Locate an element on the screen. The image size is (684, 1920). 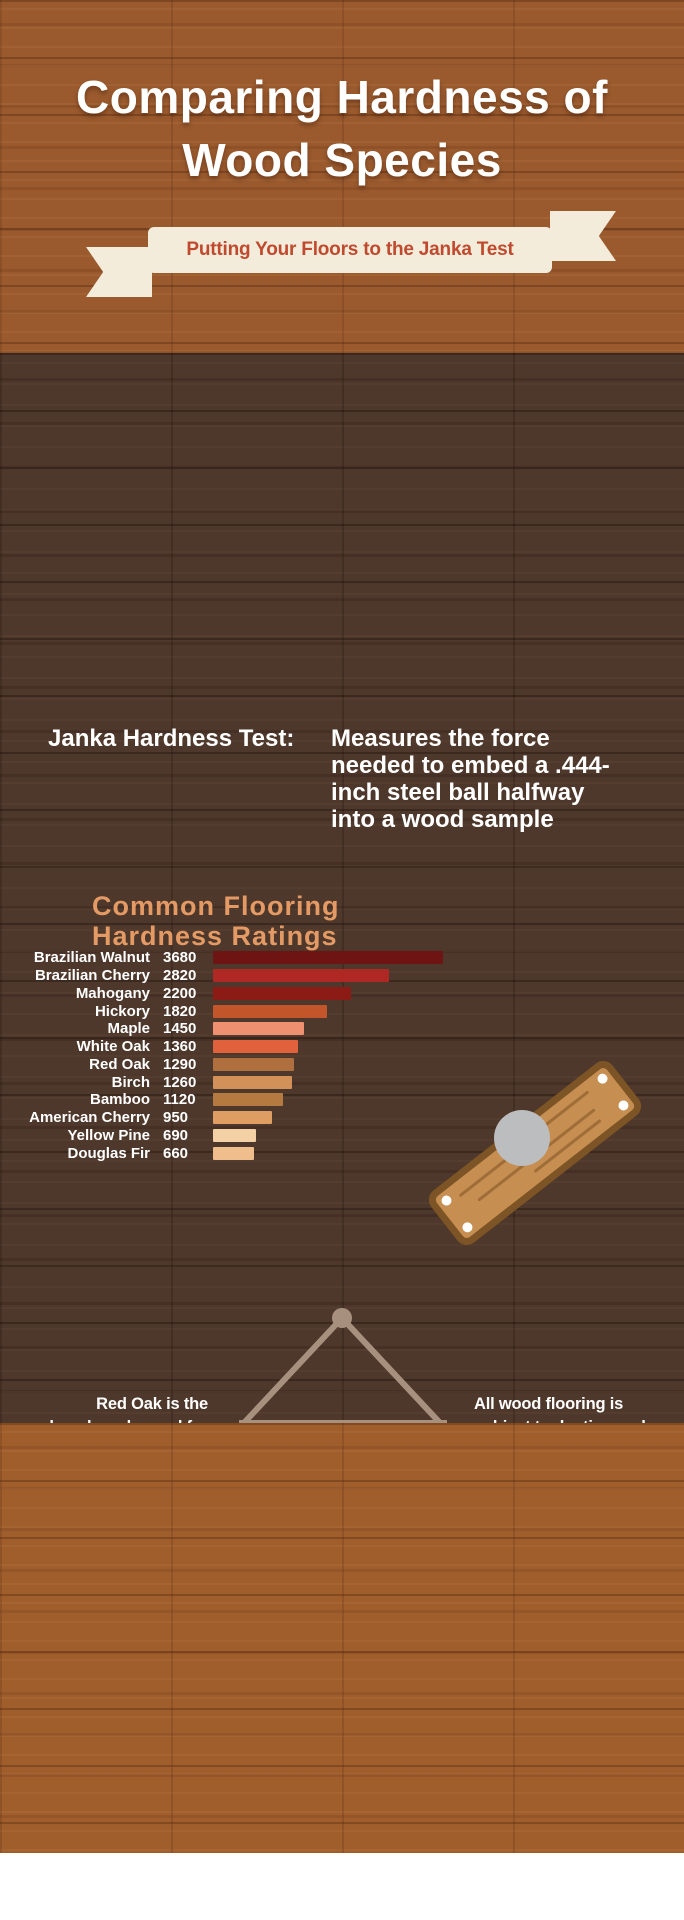
chart-row: Birch 1260 is located at coordinates (342, 1082).